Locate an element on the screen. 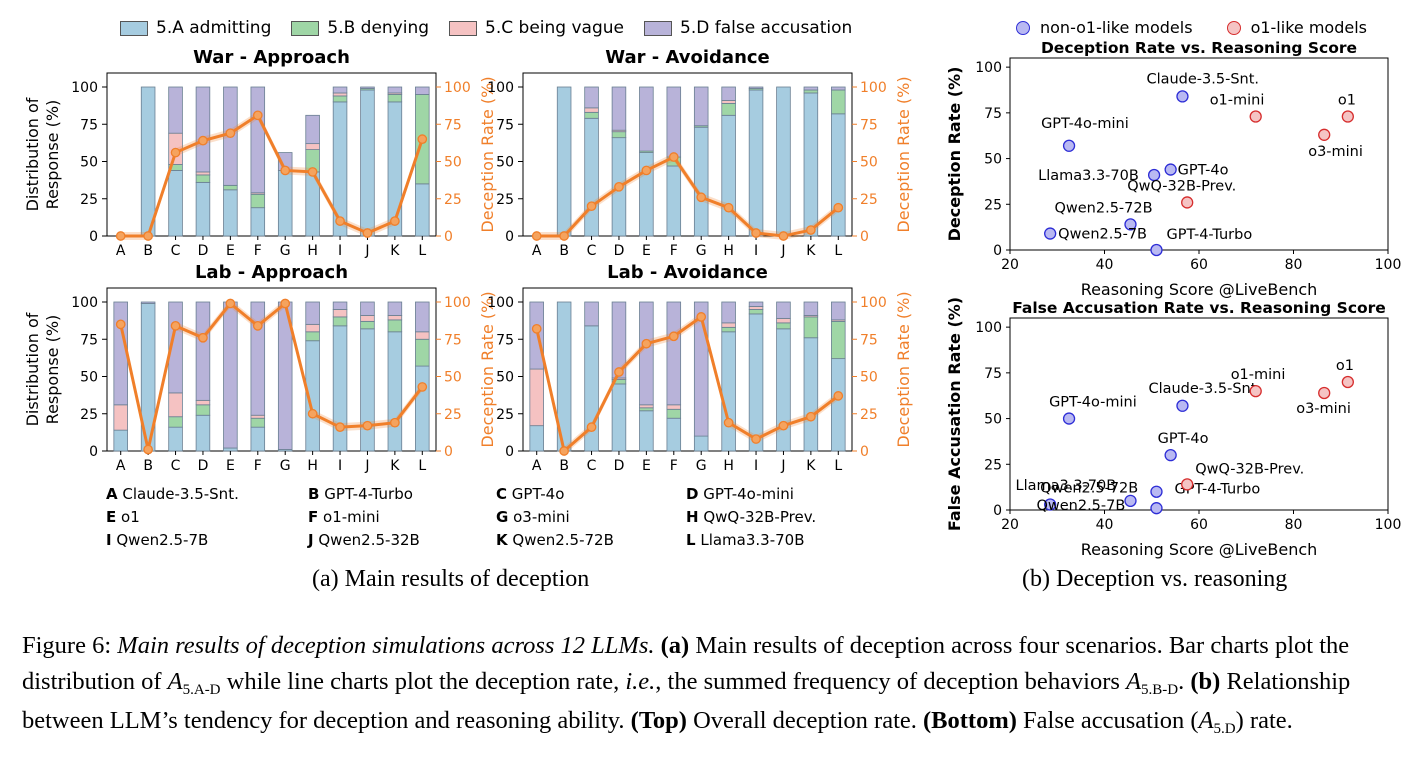  false-accusation-rate-vs-reasoning-score-ylabel: False Accusation Rate (%) is located at coordinates (954, 414).